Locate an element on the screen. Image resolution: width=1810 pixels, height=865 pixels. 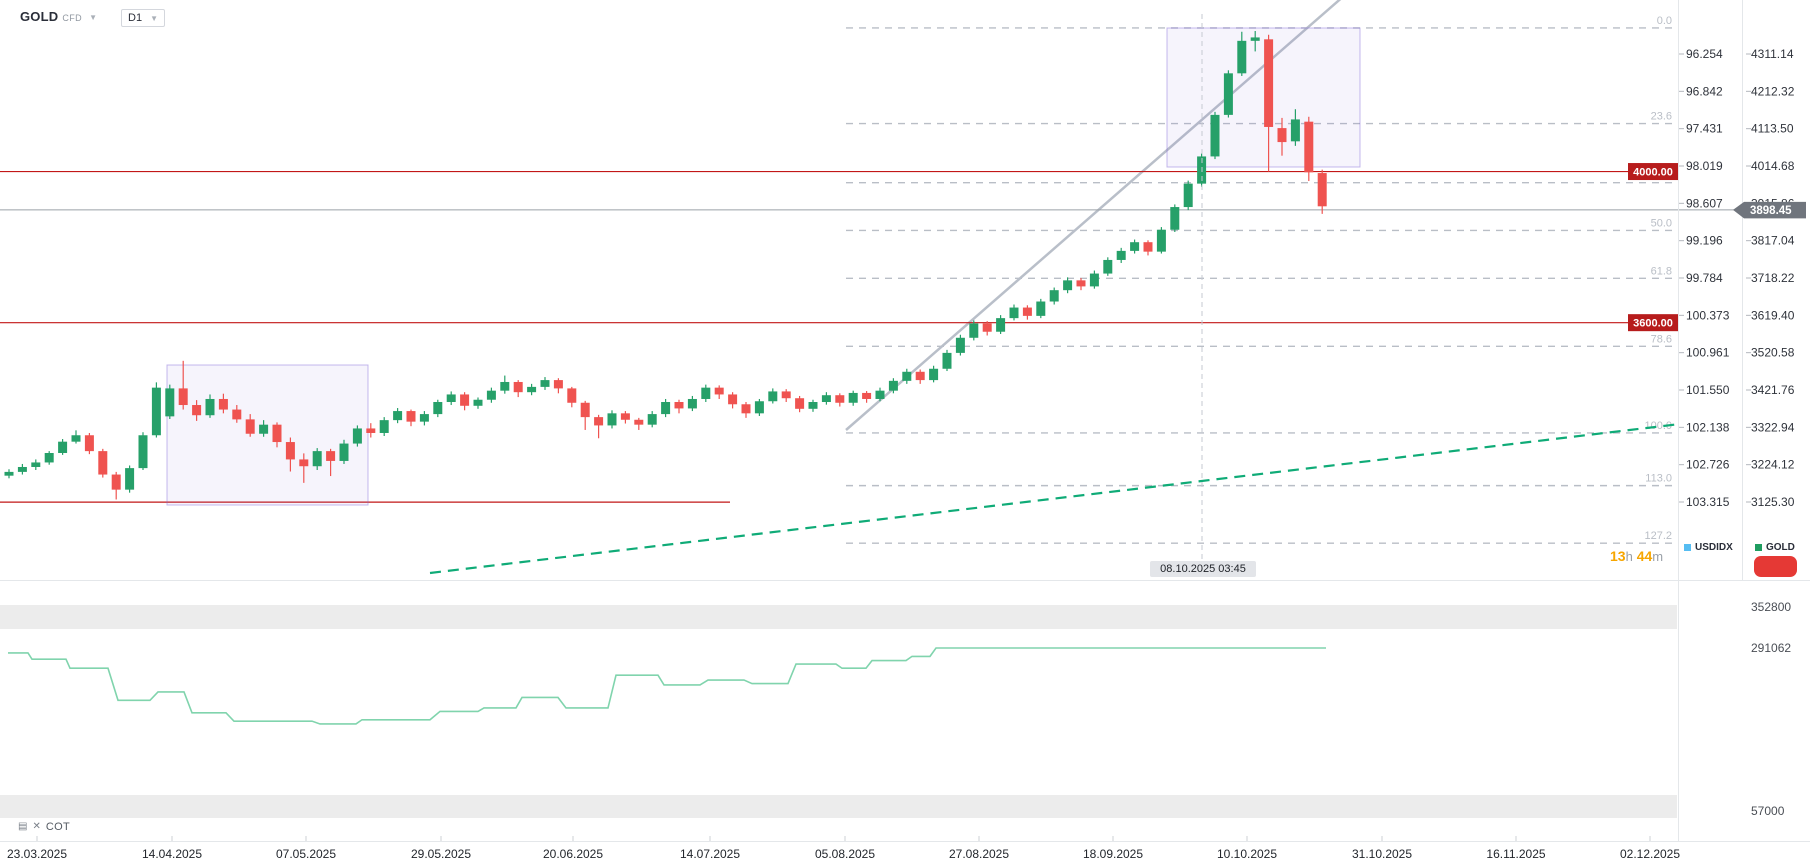
alert-badge-label: 4000.00 is located at coordinates (1653, 173).